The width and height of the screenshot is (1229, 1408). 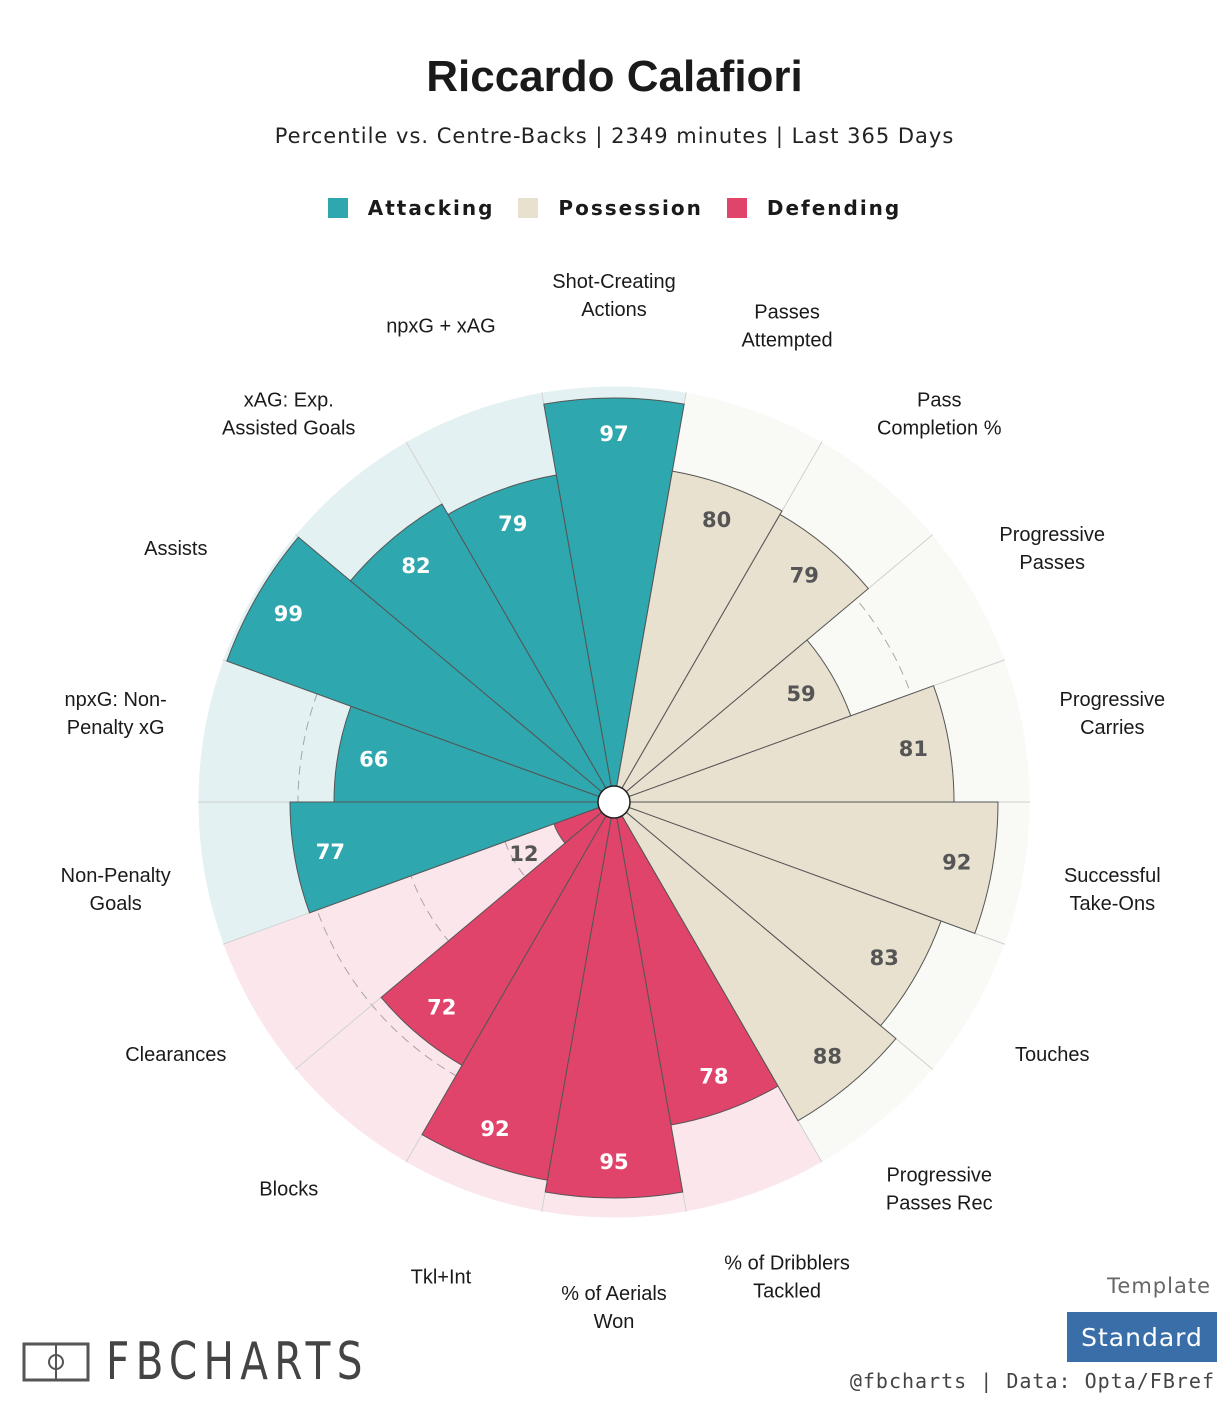 I want to click on category-label-non-penalty-goals: Non-Penalty Goals, so click(x=116, y=890).